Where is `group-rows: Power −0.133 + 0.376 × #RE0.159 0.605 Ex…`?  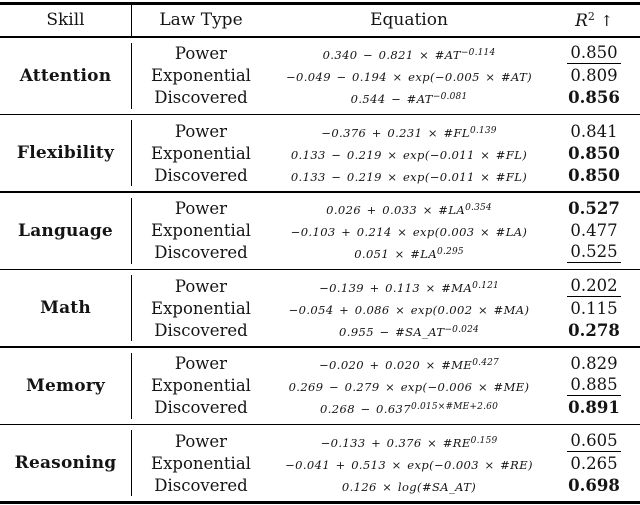
group-rows: Power −0.133 + 0.376 × #RE0.159 0.605 Ex… is located at coordinates (385, 463).